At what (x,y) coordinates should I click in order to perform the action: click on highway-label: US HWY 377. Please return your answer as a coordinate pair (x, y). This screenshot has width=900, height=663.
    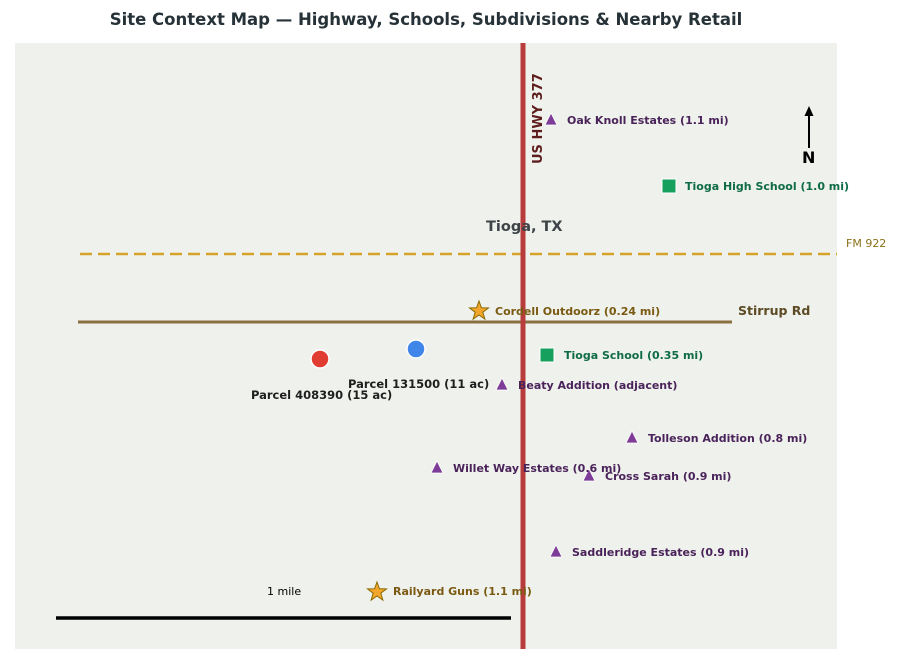
    Looking at the image, I should click on (538, 118).